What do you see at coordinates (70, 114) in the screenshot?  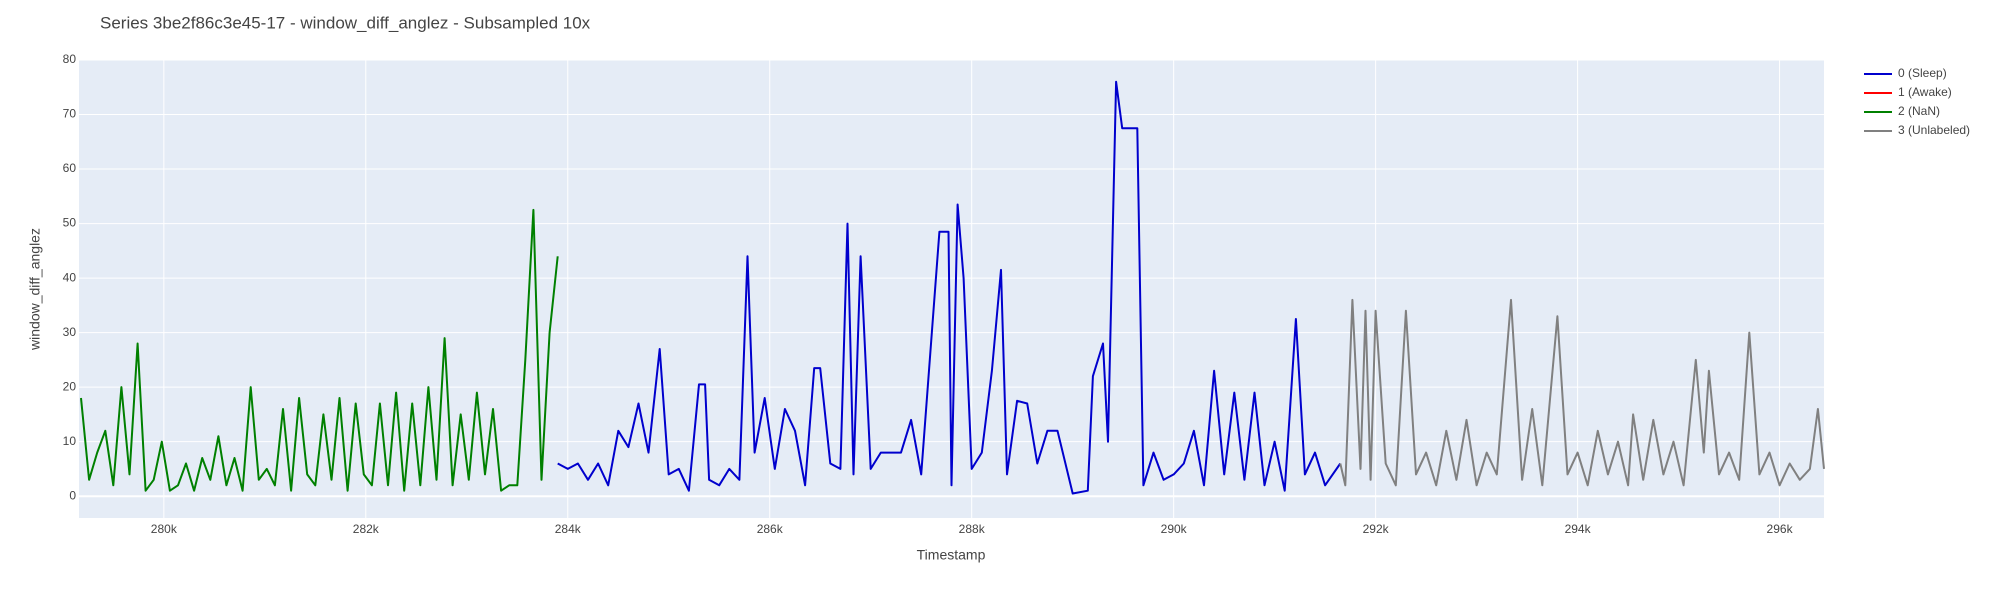 I see `y-tick-label: 70` at bounding box center [70, 114].